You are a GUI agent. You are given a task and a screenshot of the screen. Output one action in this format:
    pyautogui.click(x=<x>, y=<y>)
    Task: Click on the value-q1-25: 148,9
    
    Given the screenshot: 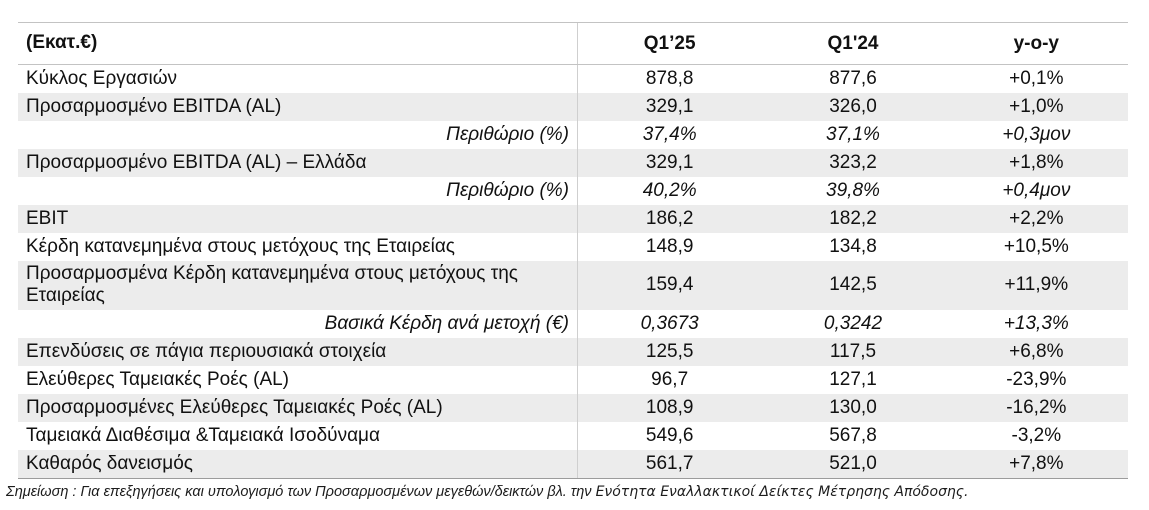 What is the action you would take?
    pyautogui.click(x=669, y=246)
    